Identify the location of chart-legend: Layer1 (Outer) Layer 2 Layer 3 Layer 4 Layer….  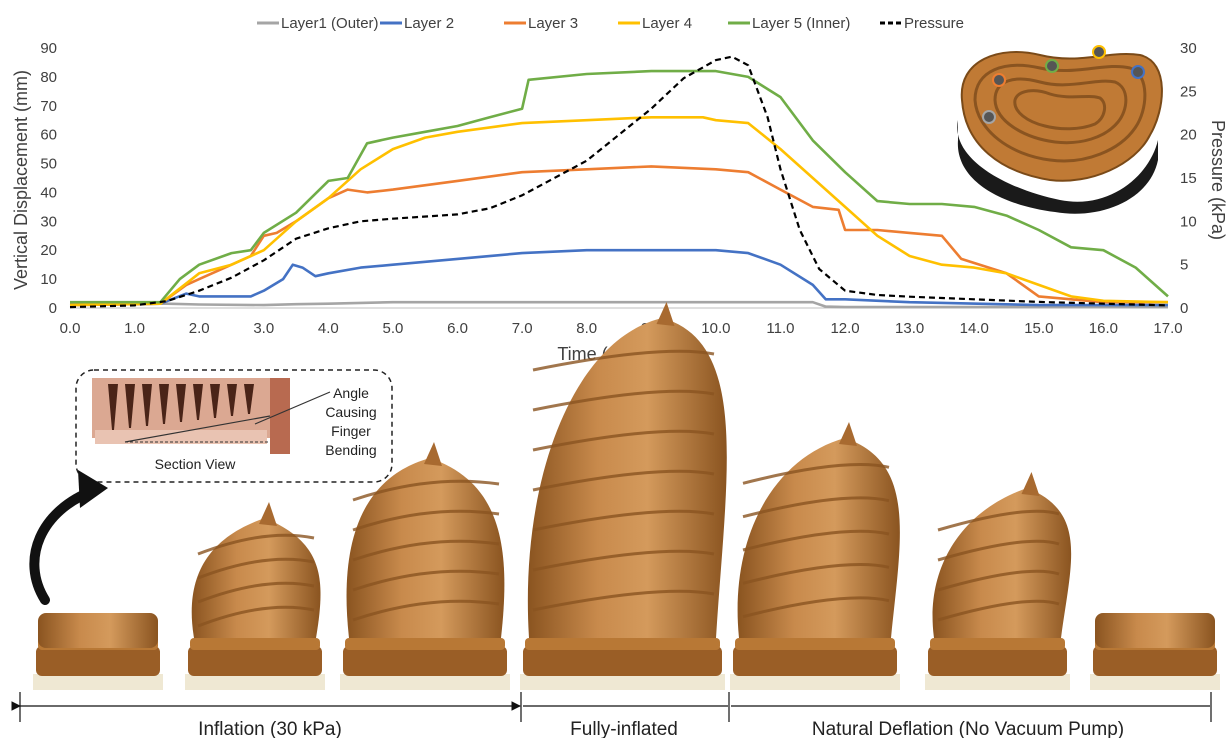
(610, 23).